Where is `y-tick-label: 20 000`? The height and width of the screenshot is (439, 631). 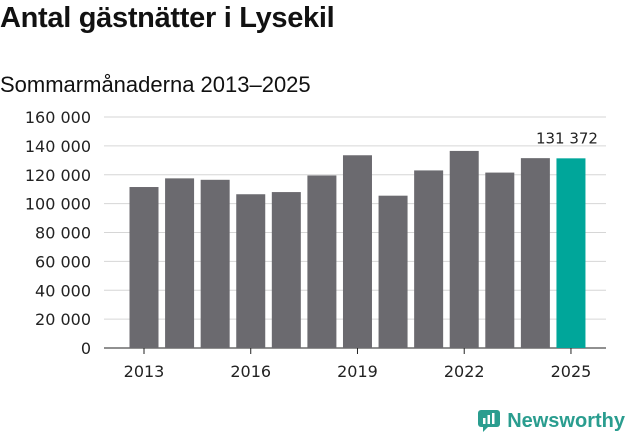
y-tick-label: 20 000 is located at coordinates (63, 319).